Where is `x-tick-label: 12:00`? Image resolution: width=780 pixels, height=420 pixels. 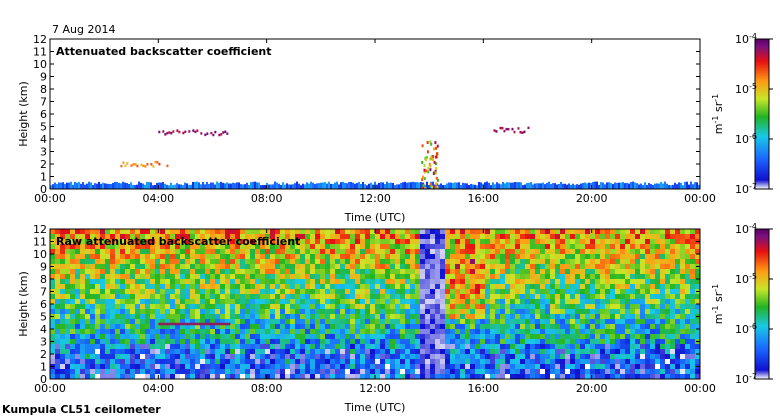 x-tick-label: 12:00 is located at coordinates (375, 198).